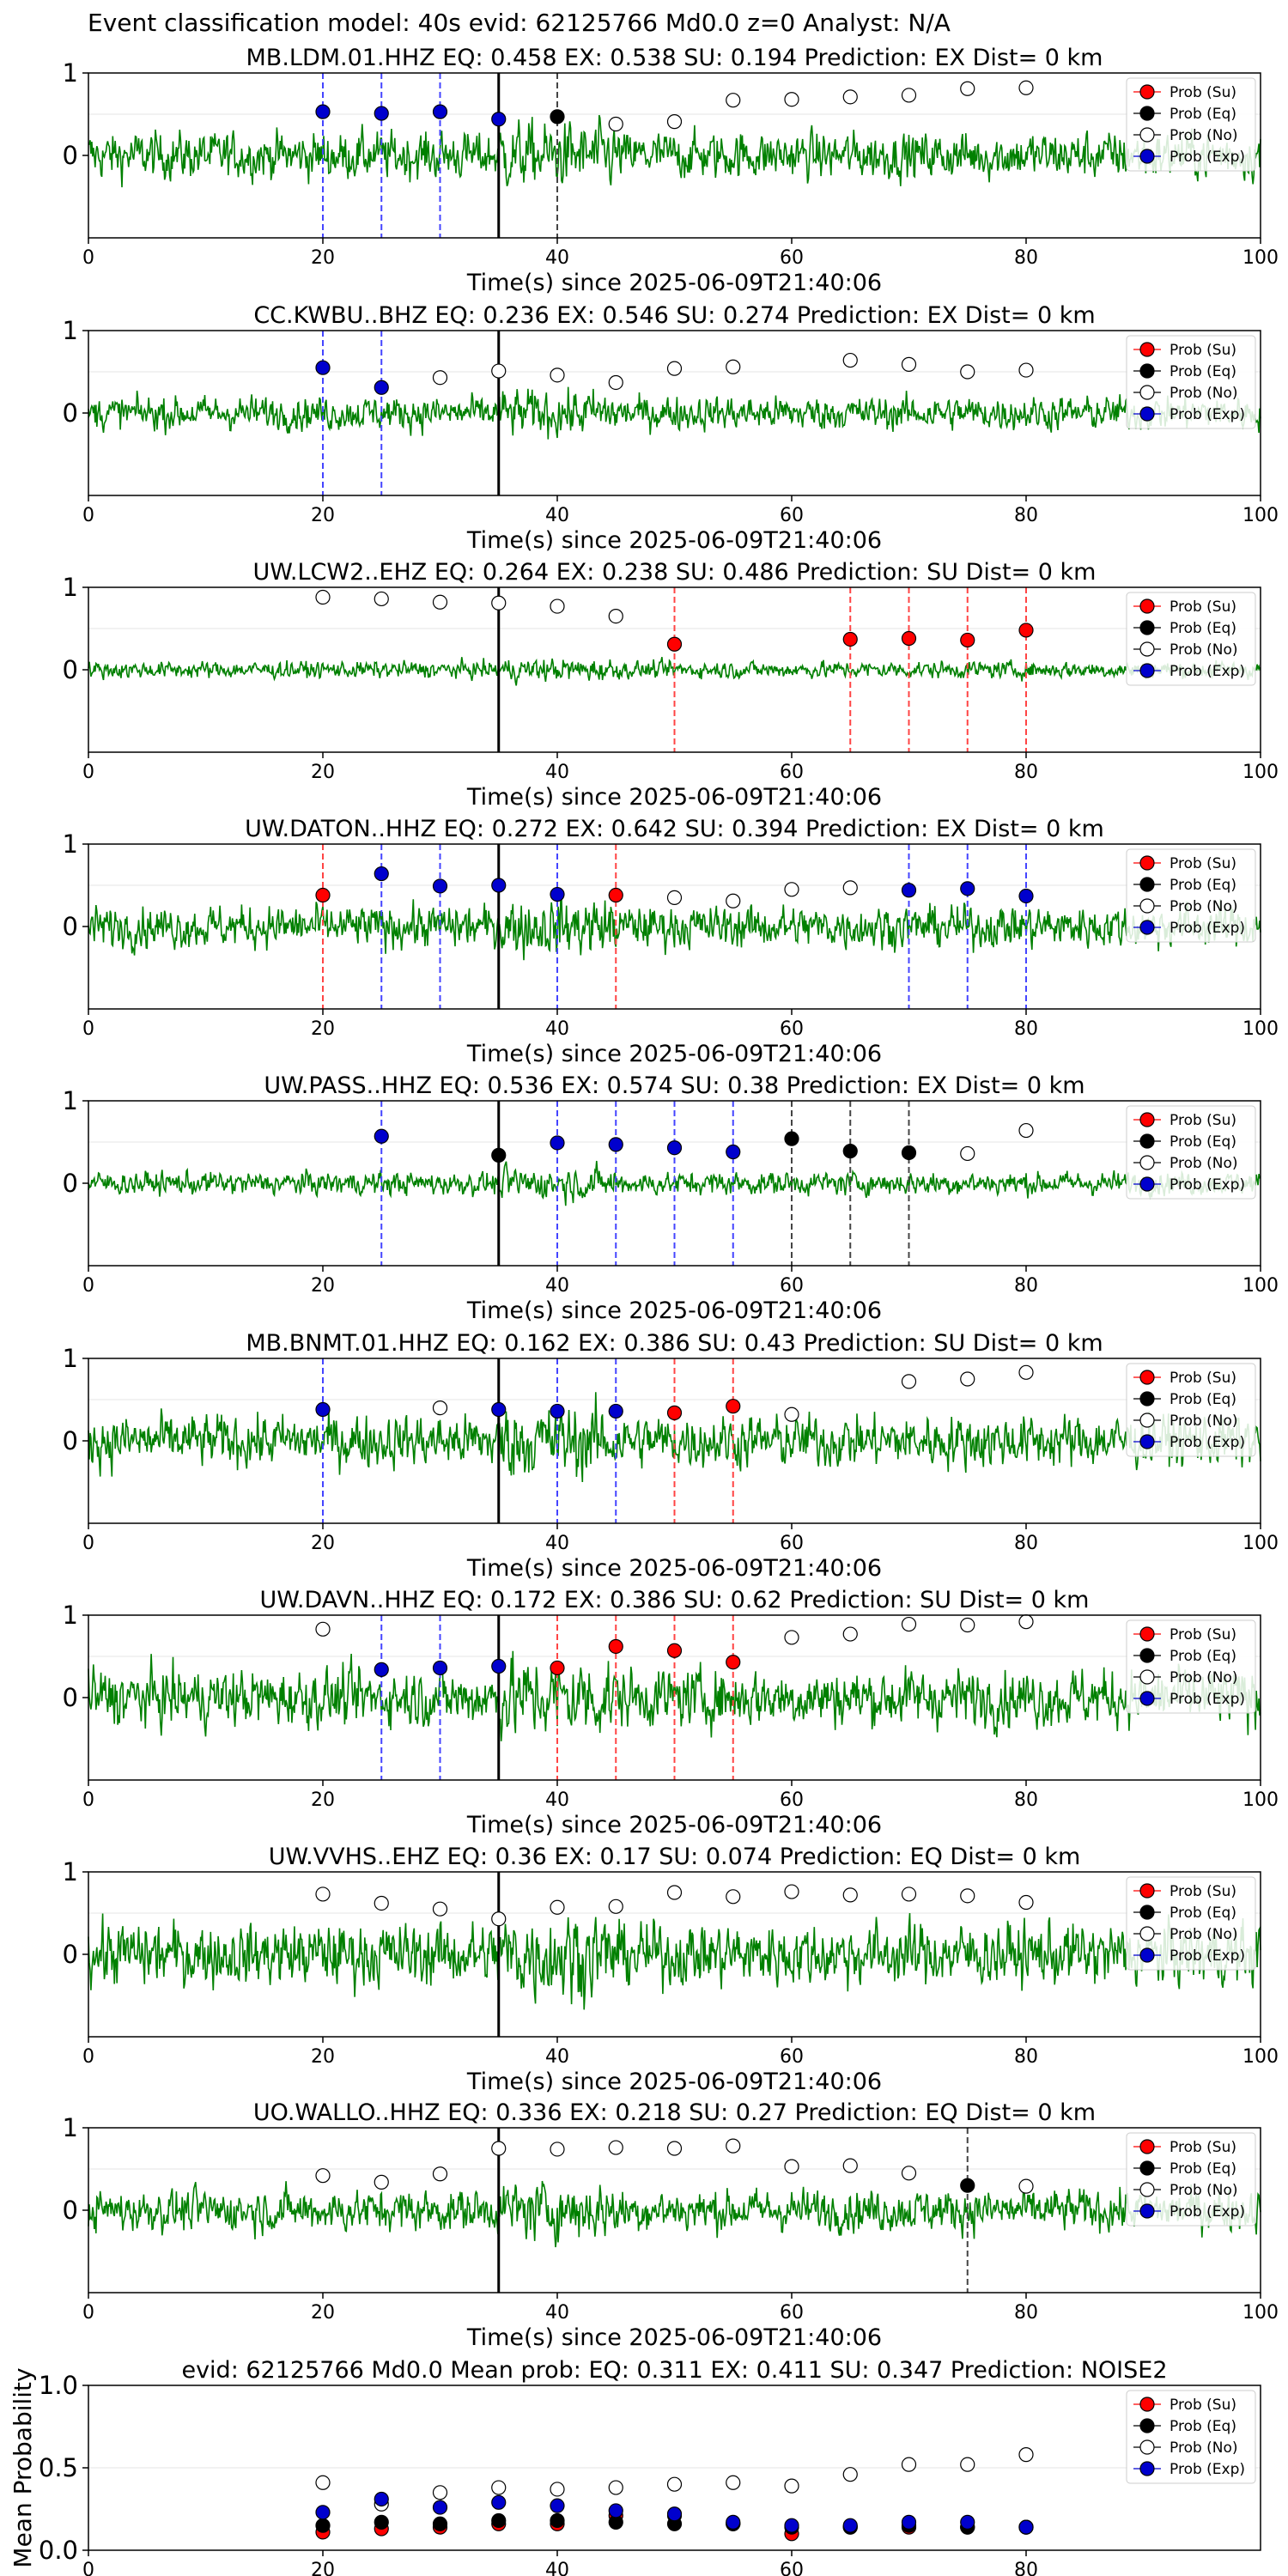 This screenshot has width=1288, height=2576. Describe the element at coordinates (1147, 349) in the screenshot. I see `legend-marker-su` at that location.